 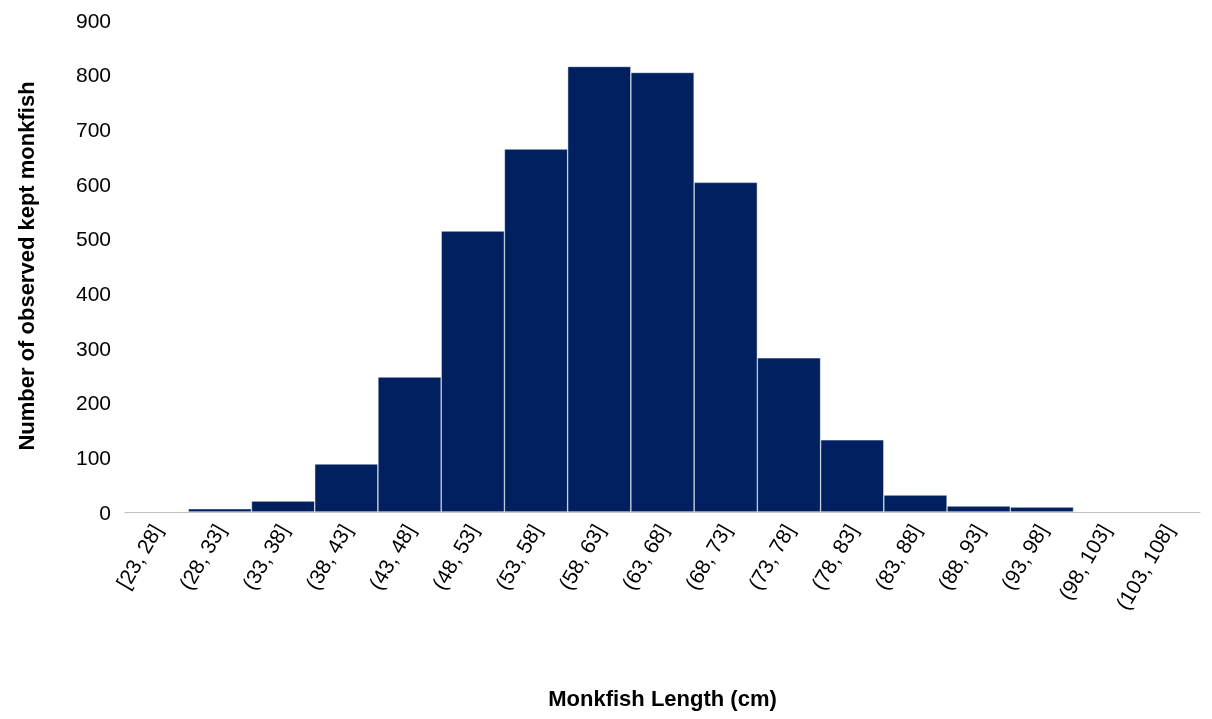 What do you see at coordinates (581, 557) in the screenshot?
I see `x-tick-label: (58, 63]` at bounding box center [581, 557].